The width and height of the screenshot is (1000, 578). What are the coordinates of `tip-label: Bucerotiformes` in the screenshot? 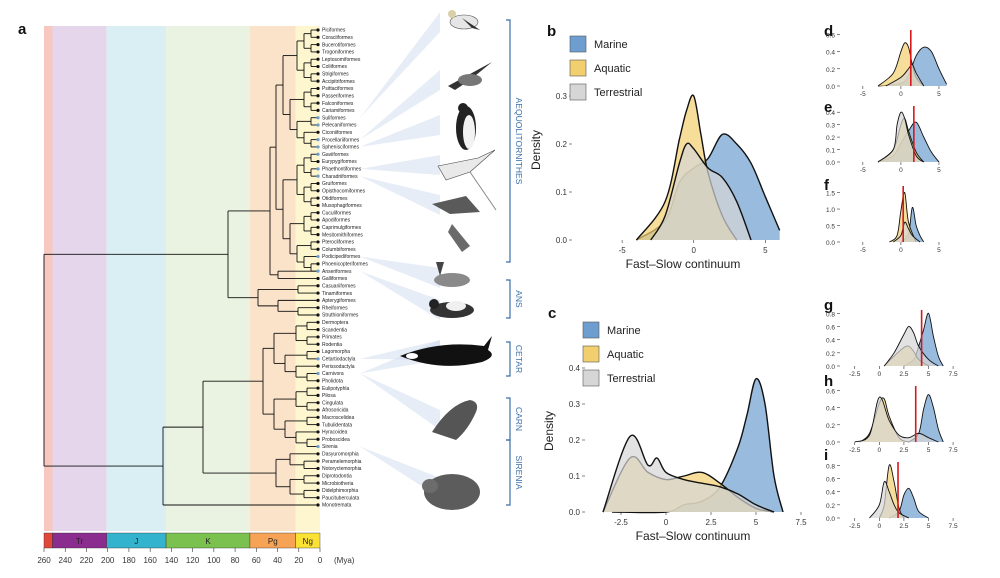 It's located at (339, 45).